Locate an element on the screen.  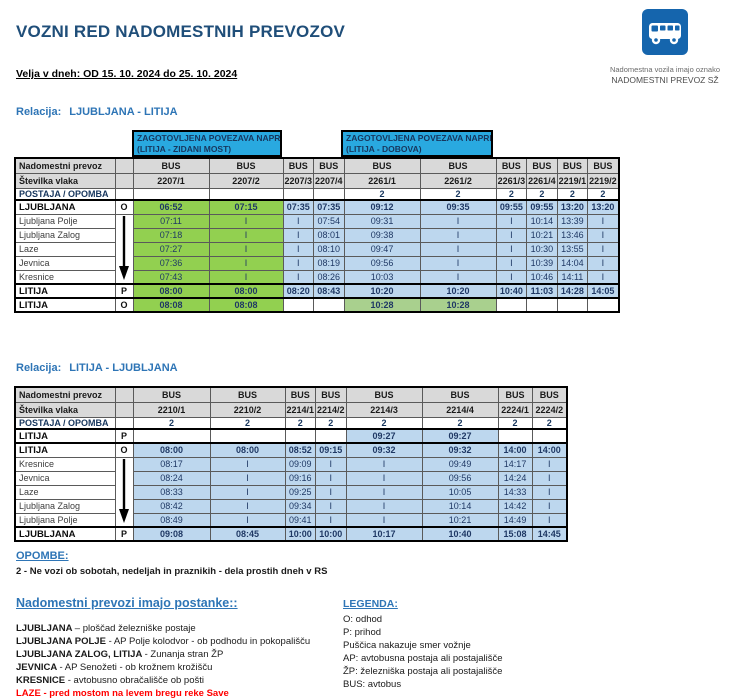
logo-caption-line1: Nadomestna vozila imajo oznako is located at coordinates (665, 69).